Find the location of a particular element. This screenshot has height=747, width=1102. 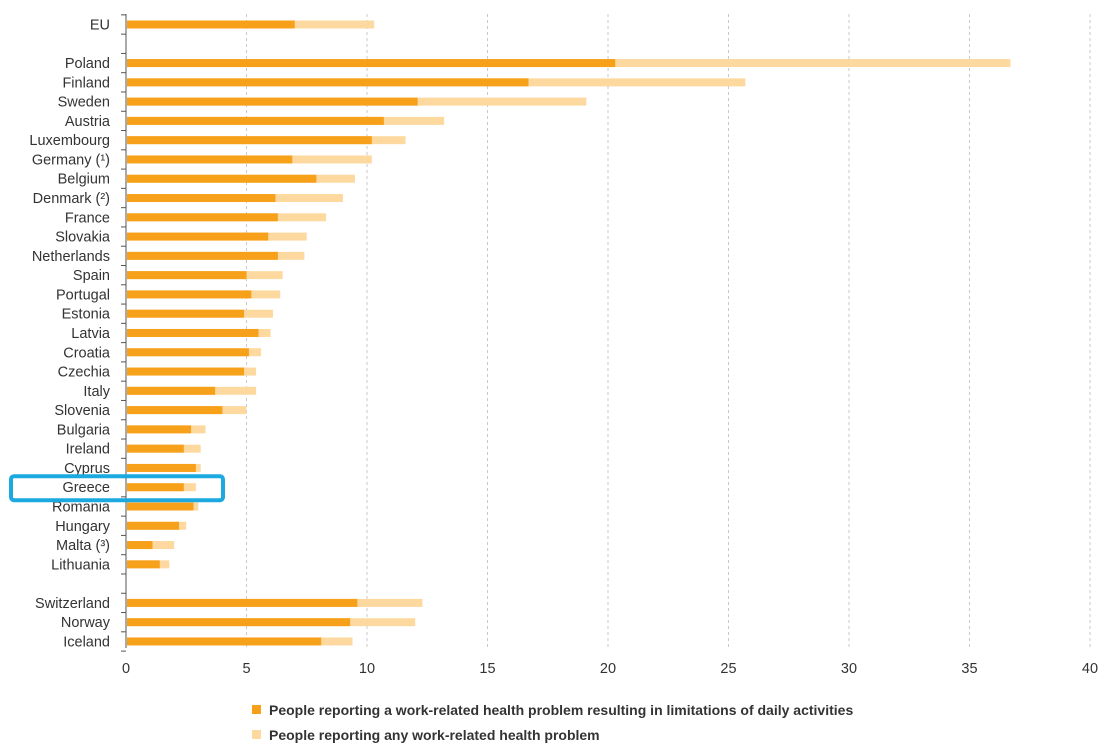

category-label-cyprus: Cyprus is located at coordinates (87, 469).